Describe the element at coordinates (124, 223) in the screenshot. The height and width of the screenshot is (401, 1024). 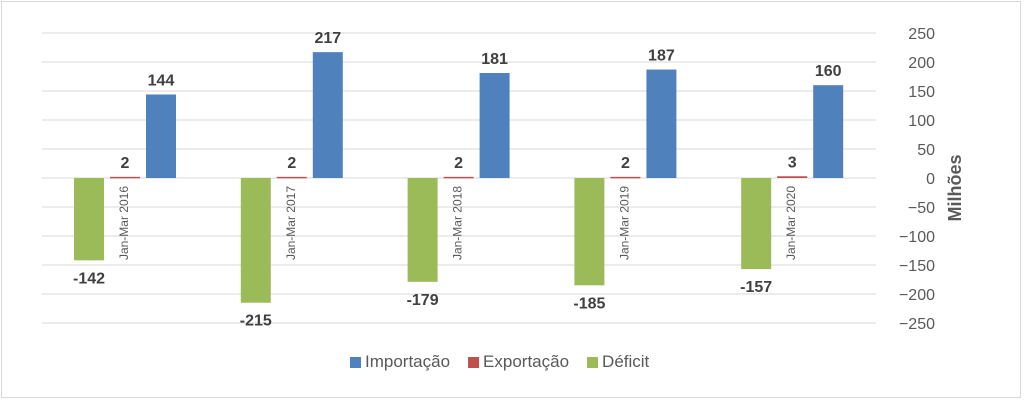
I see `x-category-label: Jan-Mar 2016` at that location.